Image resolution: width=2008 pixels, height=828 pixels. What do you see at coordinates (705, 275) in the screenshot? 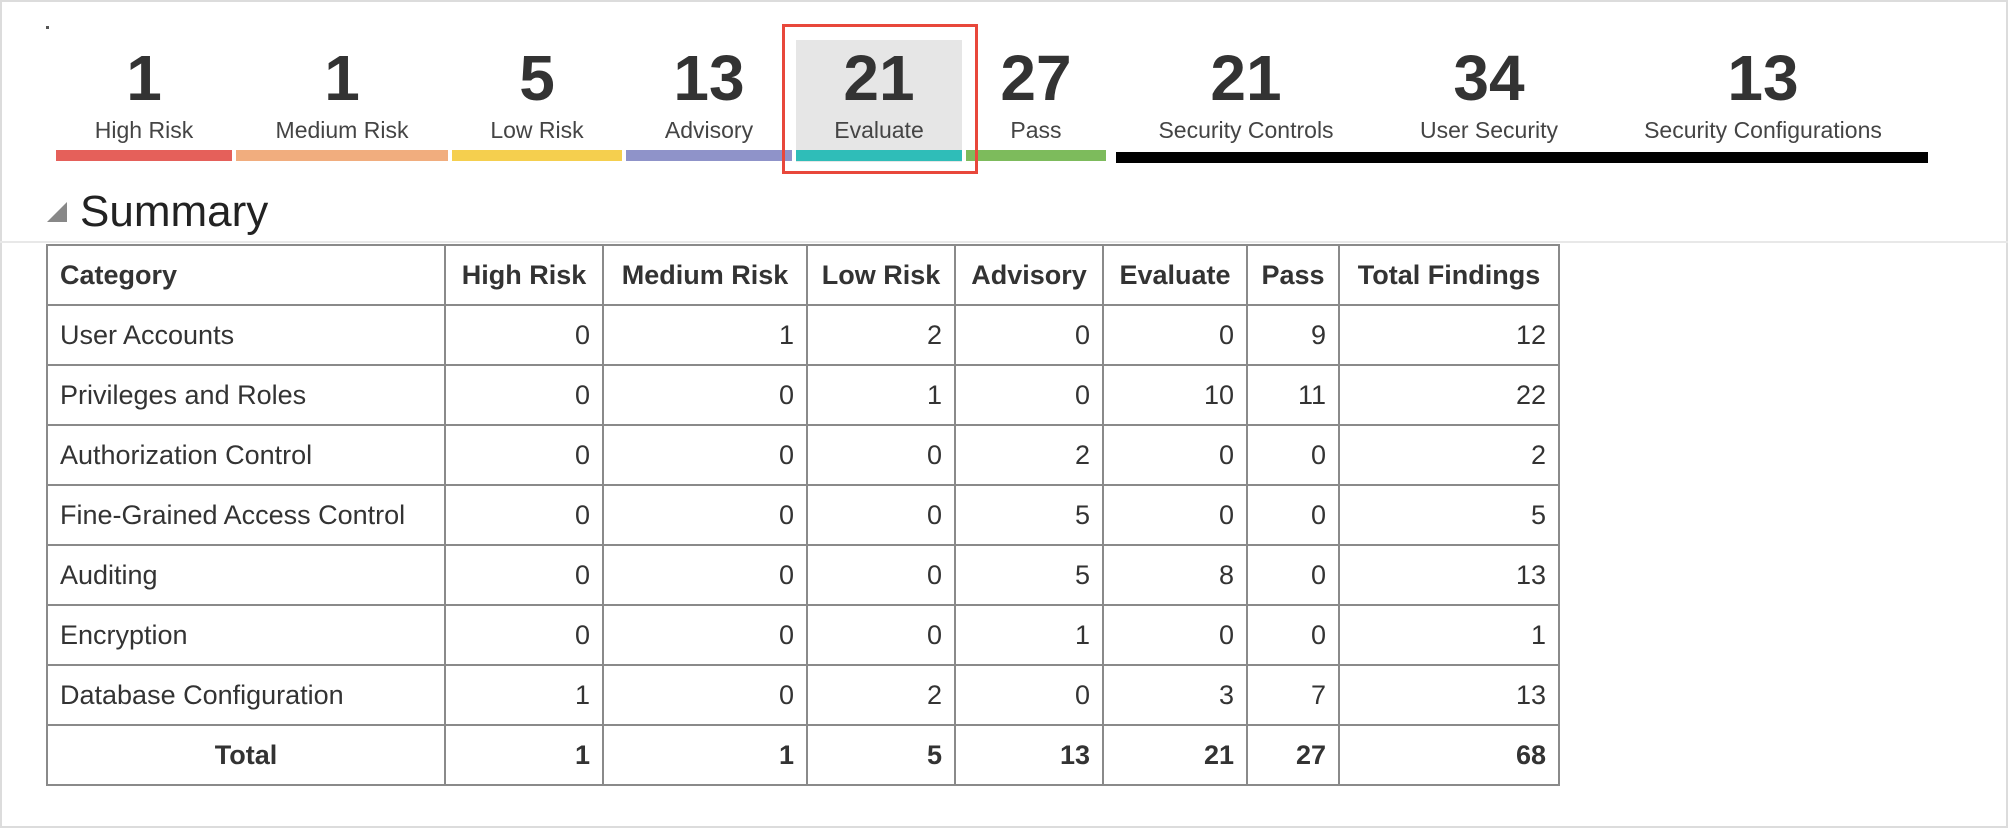
I see `column-header: Medium Risk` at bounding box center [705, 275].